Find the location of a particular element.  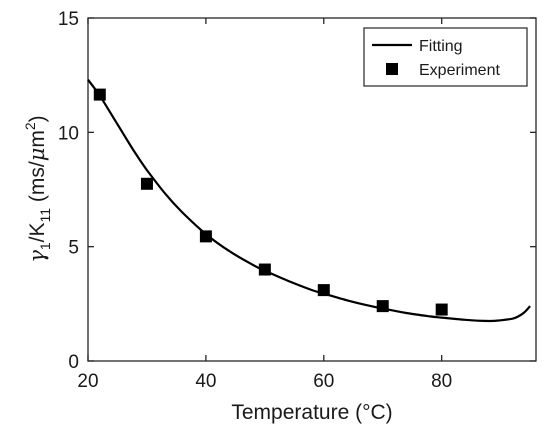

y-axis-label: γ1/K11 (ms/μm2) is located at coordinates (37, 188).